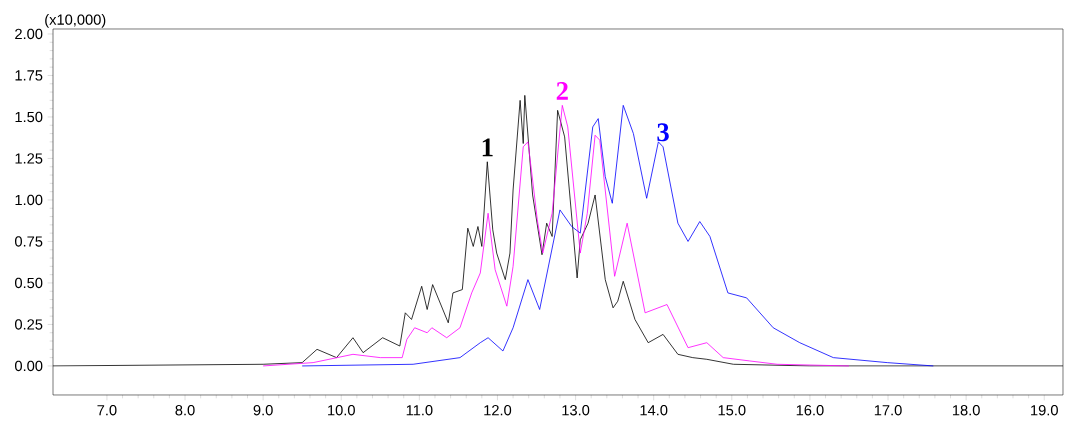  Describe the element at coordinates (1044, 410) in the screenshot. I see `x-tick-label: 19.0` at that location.